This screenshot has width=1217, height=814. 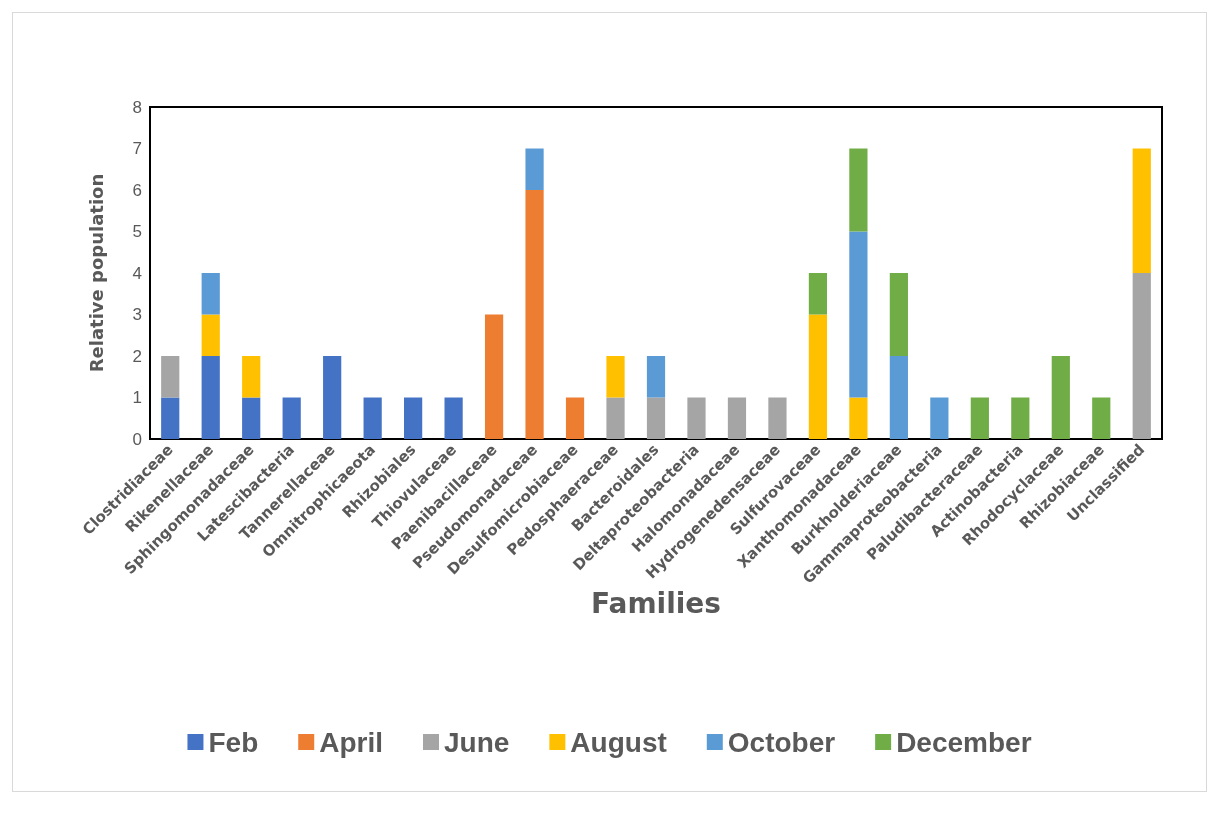 What do you see at coordinates (96, 273) in the screenshot?
I see `y-axis-title: Relative population` at bounding box center [96, 273].